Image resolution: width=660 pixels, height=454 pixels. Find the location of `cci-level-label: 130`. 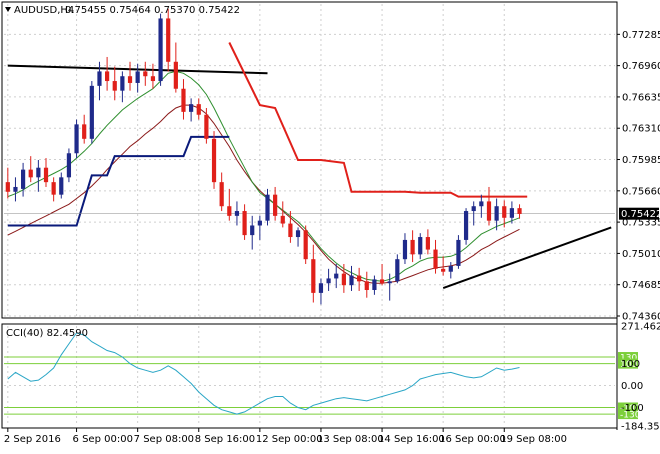

cci-level-label: 130 is located at coordinates (628, 359).